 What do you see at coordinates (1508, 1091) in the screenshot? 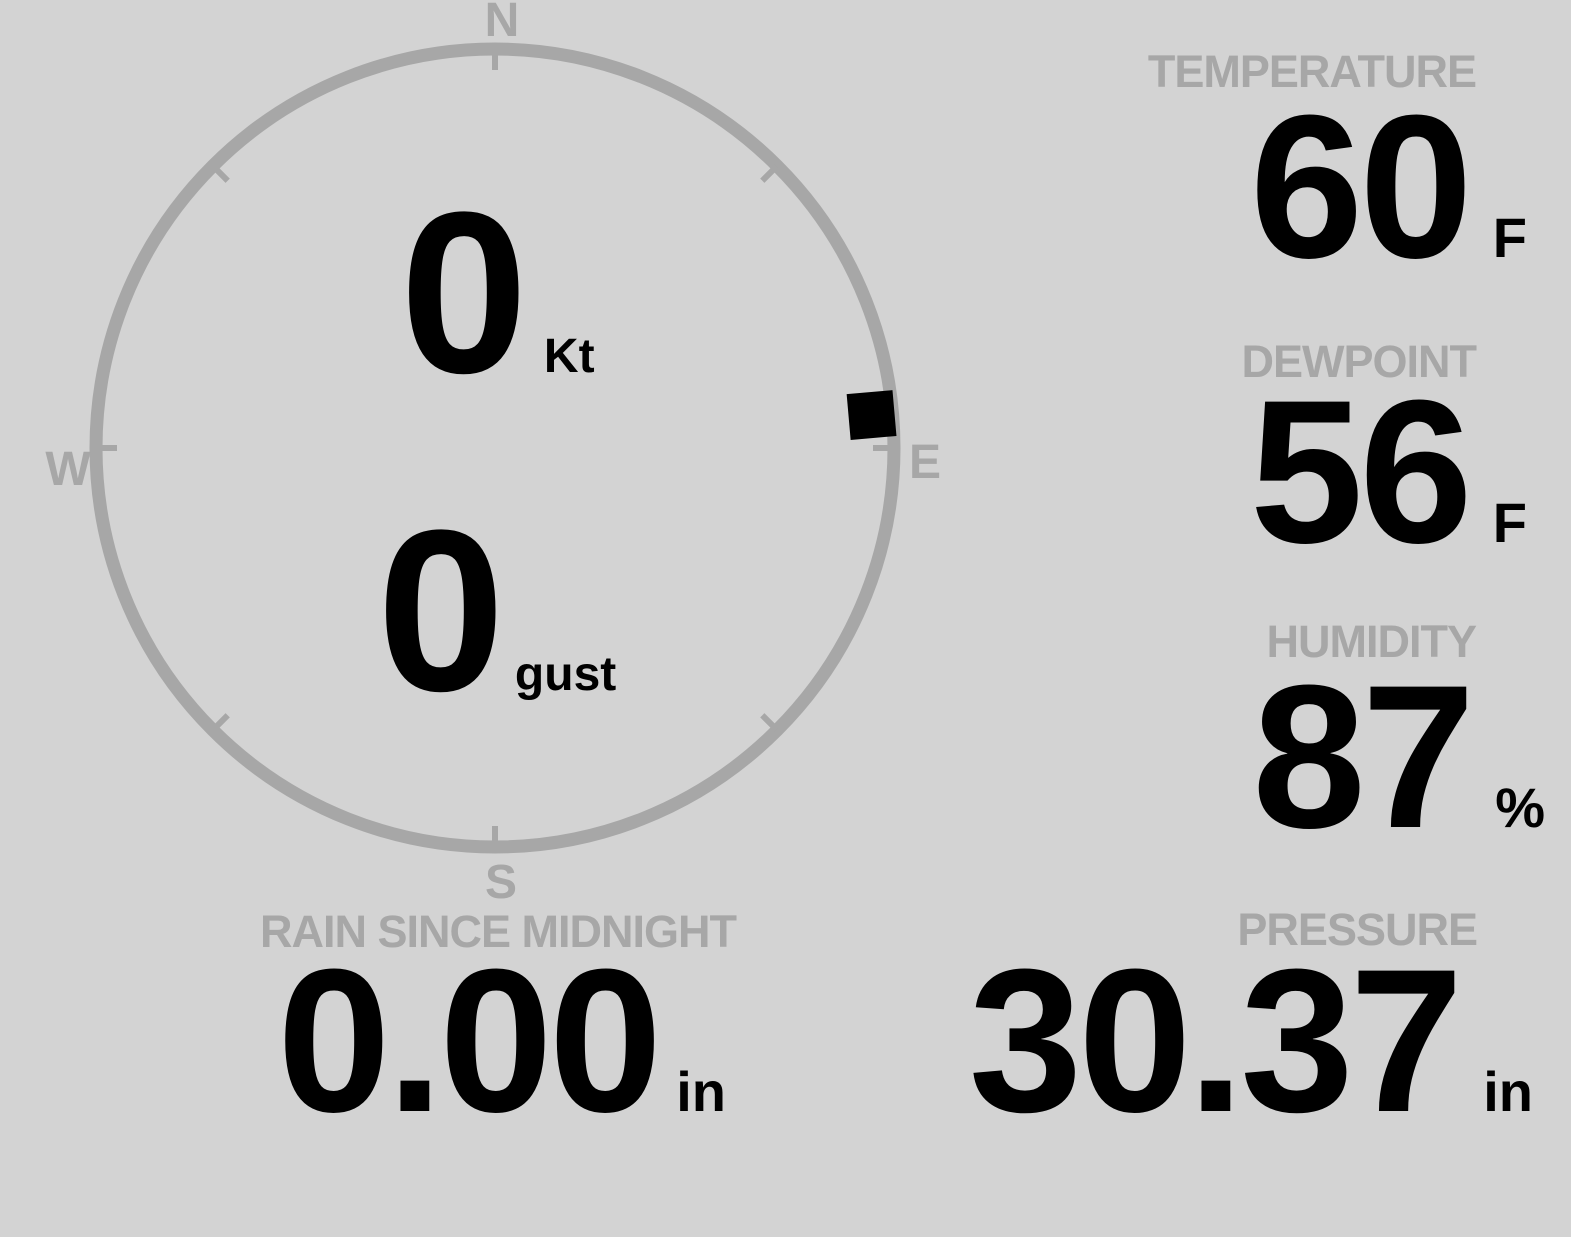
I see `pressure-unit: in` at bounding box center [1508, 1091].